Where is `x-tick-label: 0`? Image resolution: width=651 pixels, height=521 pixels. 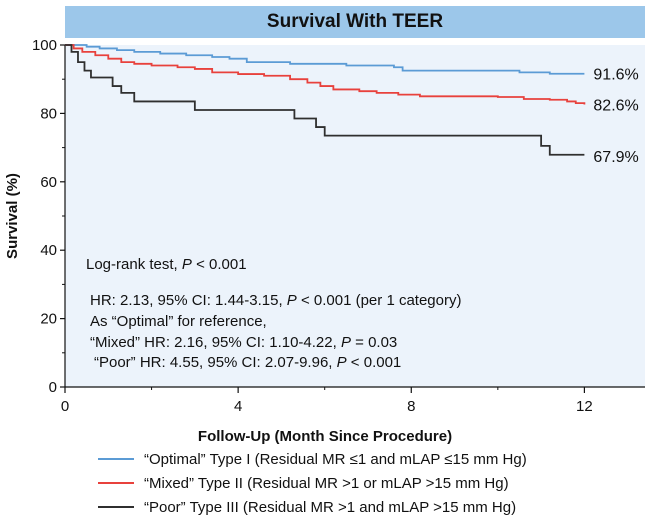 x-tick-label: 0 is located at coordinates (65, 406).